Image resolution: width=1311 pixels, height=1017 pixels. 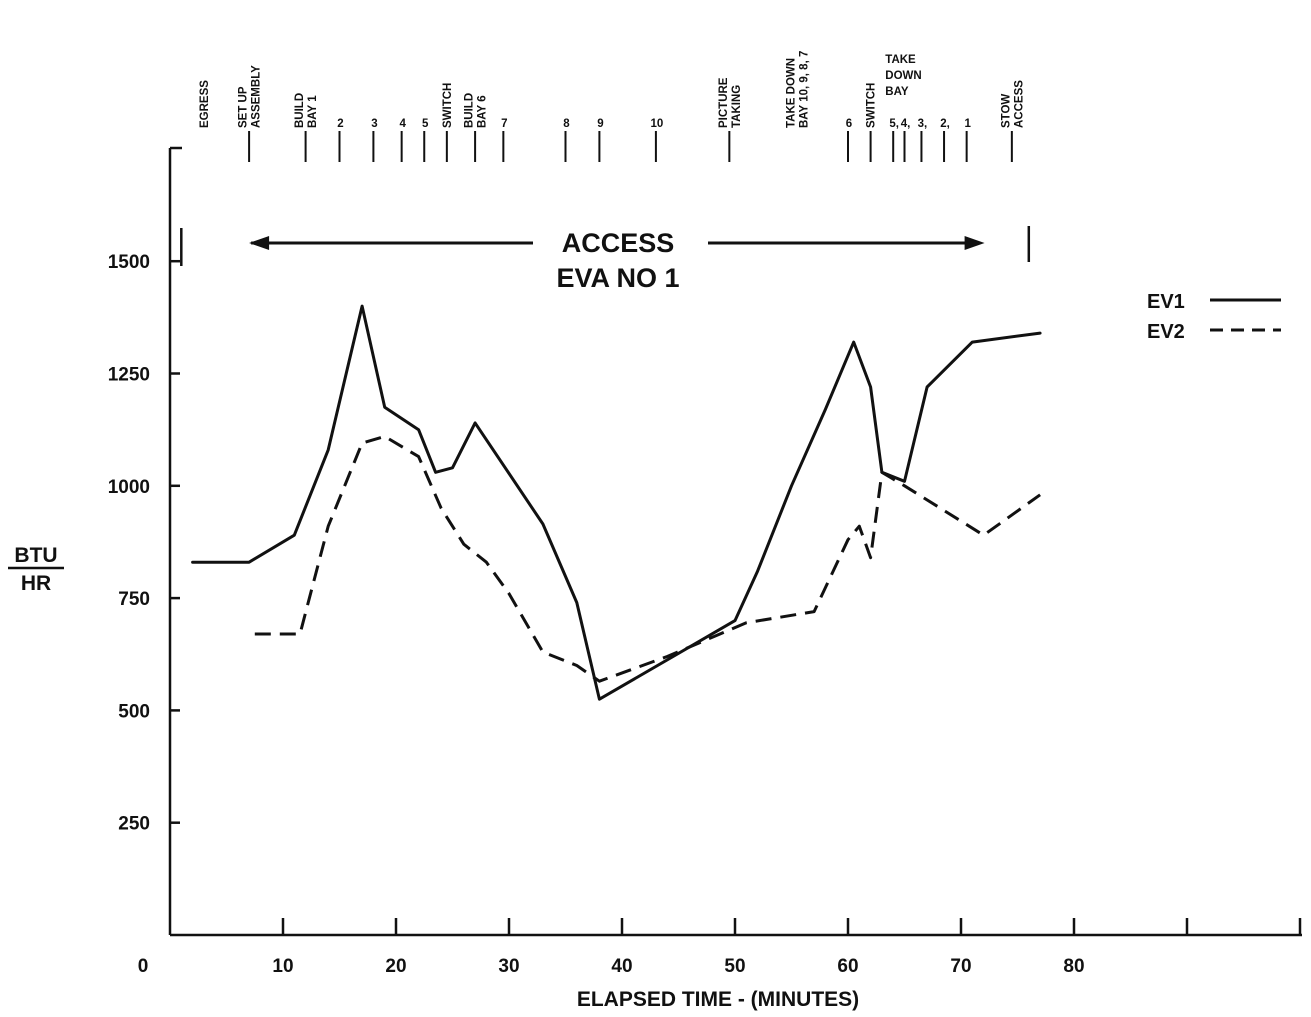 What do you see at coordinates (1073, 966) in the screenshot?
I see `x-tick-label: 80` at bounding box center [1073, 966].